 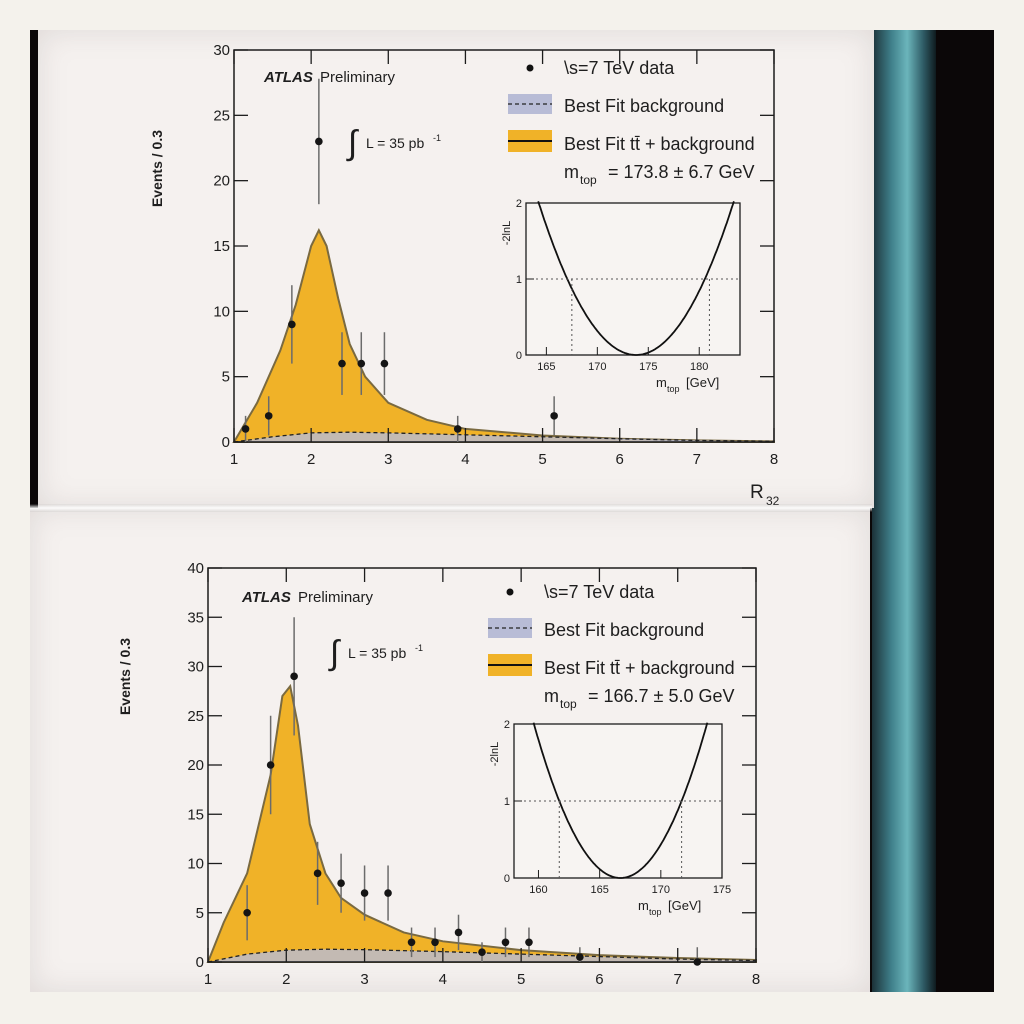 What do you see at coordinates (684, 905) in the screenshot?
I see `plot1-inset-xlabel-unit: [GeV]` at bounding box center [684, 905].